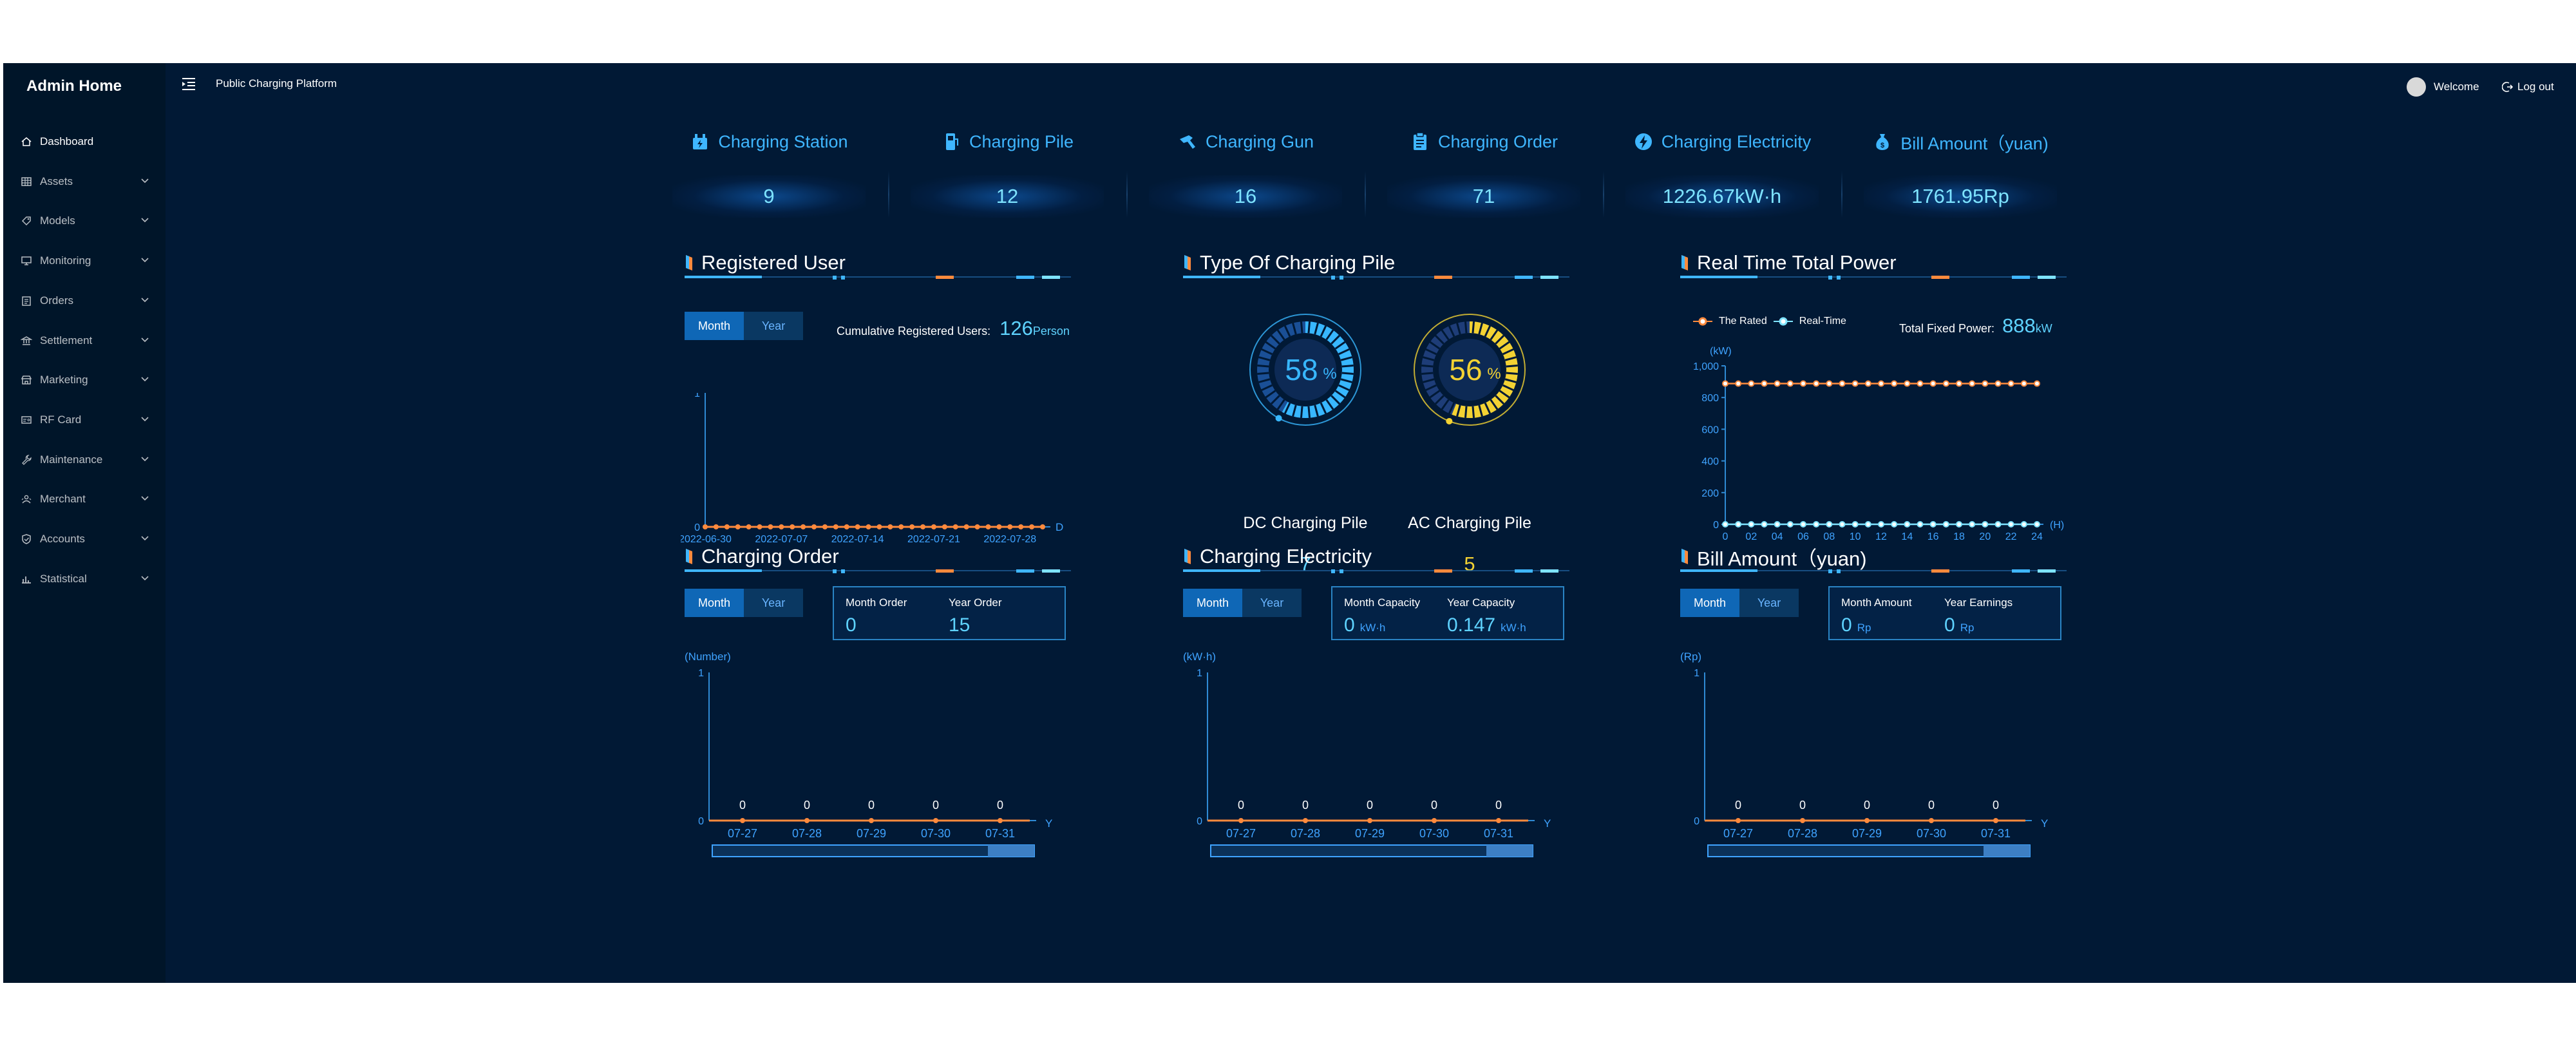 This screenshot has width=2576, height=1046. I want to click on x-tick-label: 02, so click(1751, 536).